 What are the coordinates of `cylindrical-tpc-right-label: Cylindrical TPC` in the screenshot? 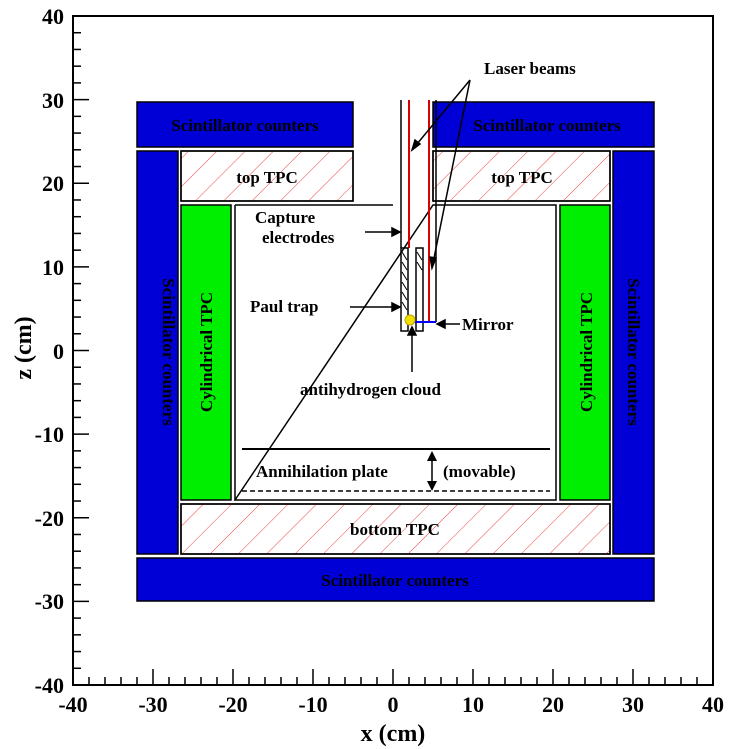 It's located at (586, 352).